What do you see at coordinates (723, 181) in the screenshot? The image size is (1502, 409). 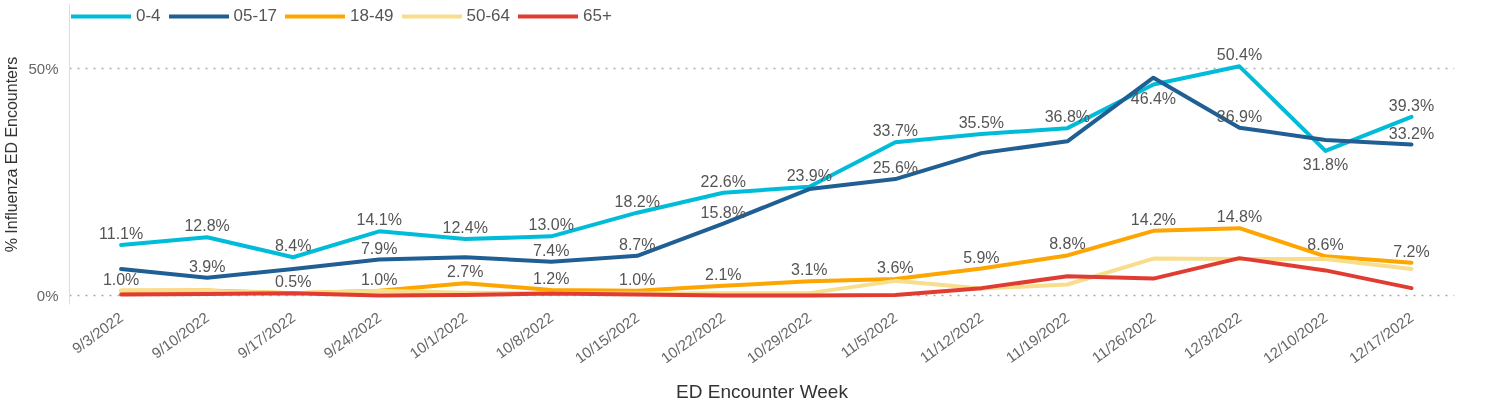 I see `data-label: 22.6%` at bounding box center [723, 181].